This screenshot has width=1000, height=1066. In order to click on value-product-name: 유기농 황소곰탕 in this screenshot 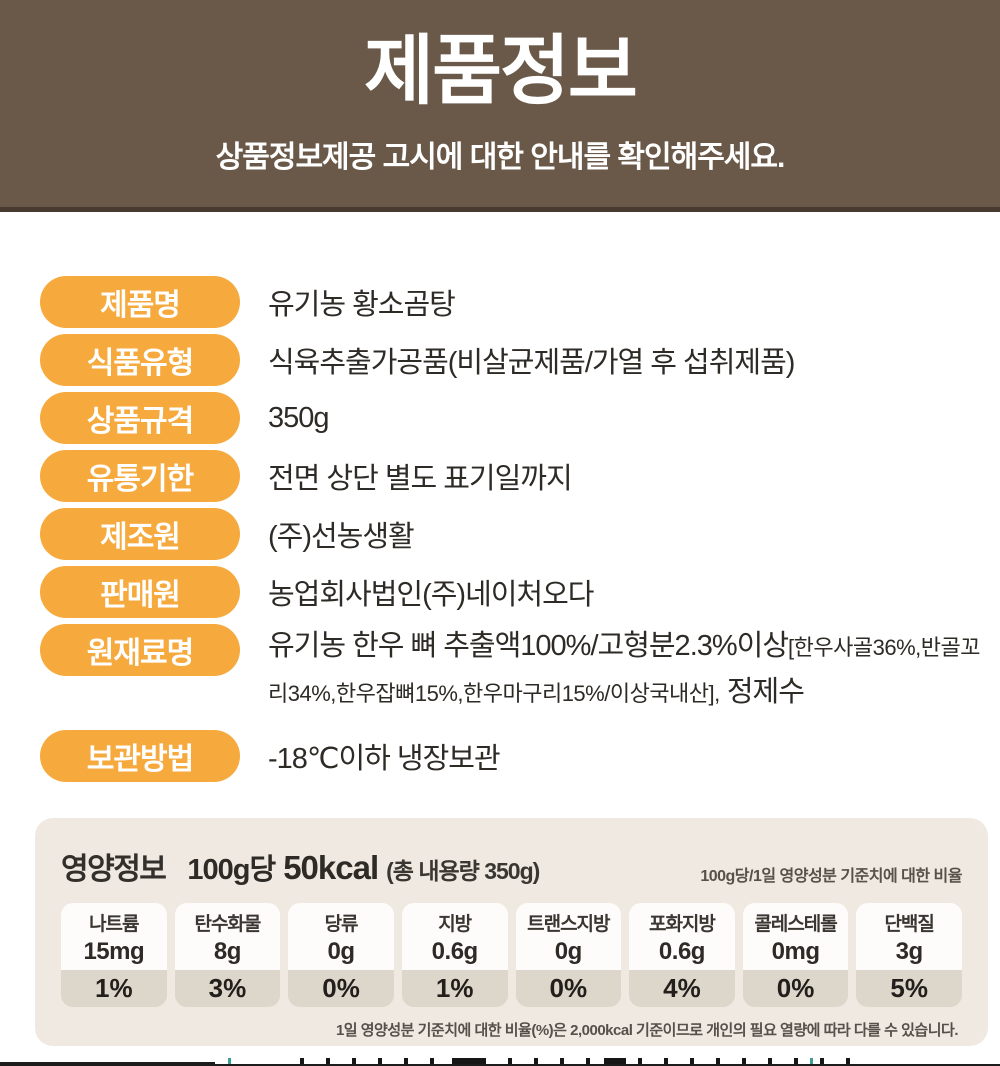, I will do `click(362, 305)`.